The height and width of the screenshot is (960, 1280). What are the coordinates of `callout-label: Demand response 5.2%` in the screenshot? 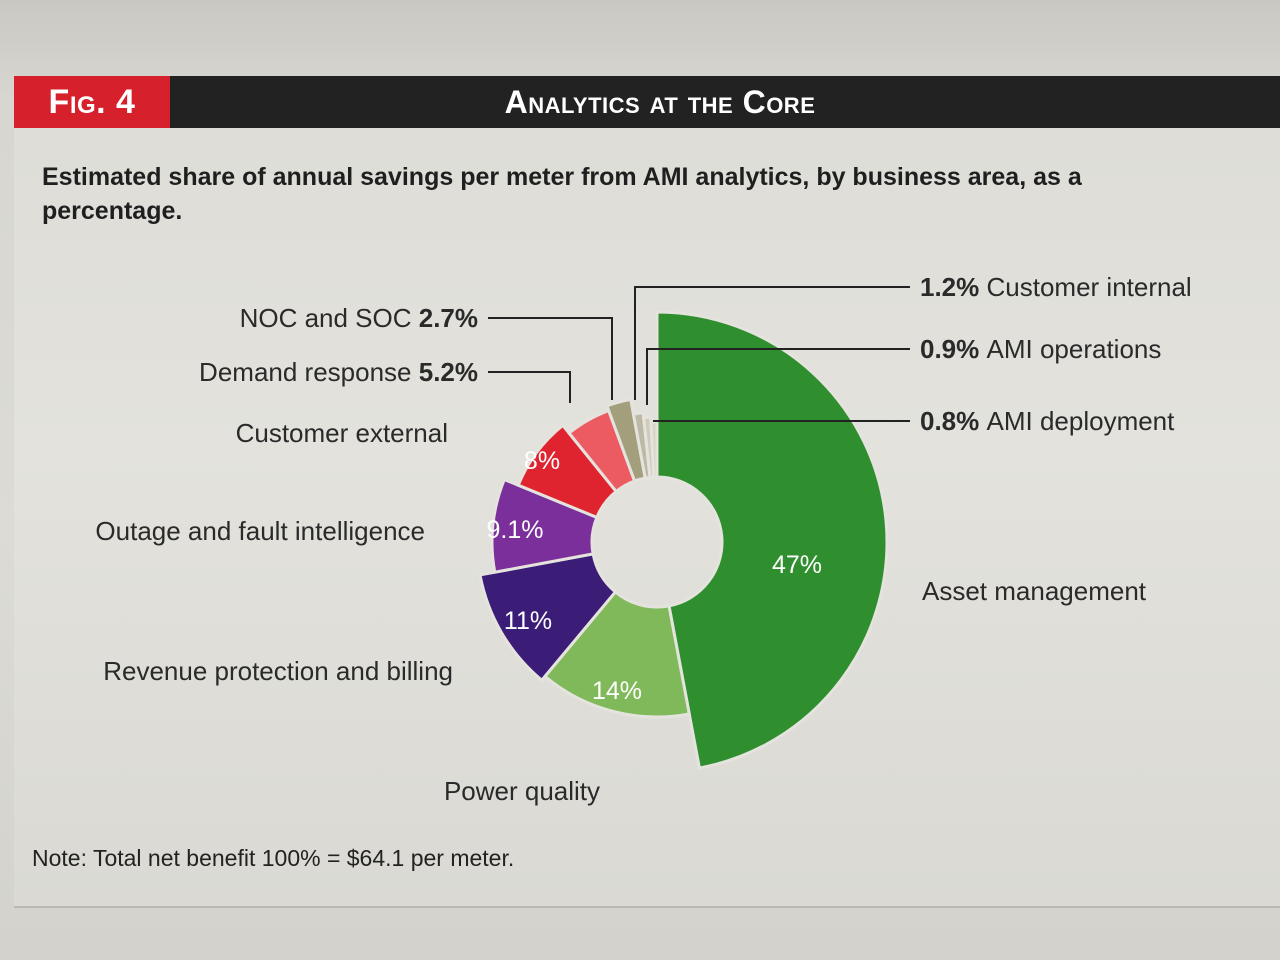 It's located at (338, 372).